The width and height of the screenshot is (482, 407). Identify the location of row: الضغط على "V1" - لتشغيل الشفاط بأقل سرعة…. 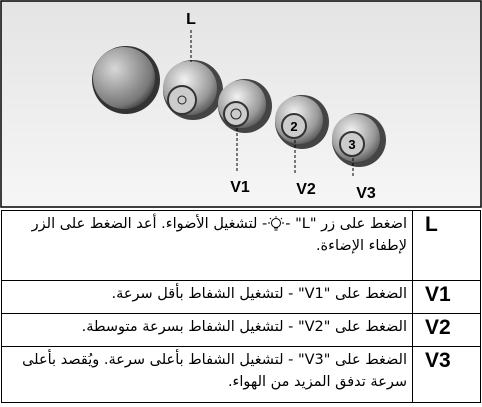
(241, 297).